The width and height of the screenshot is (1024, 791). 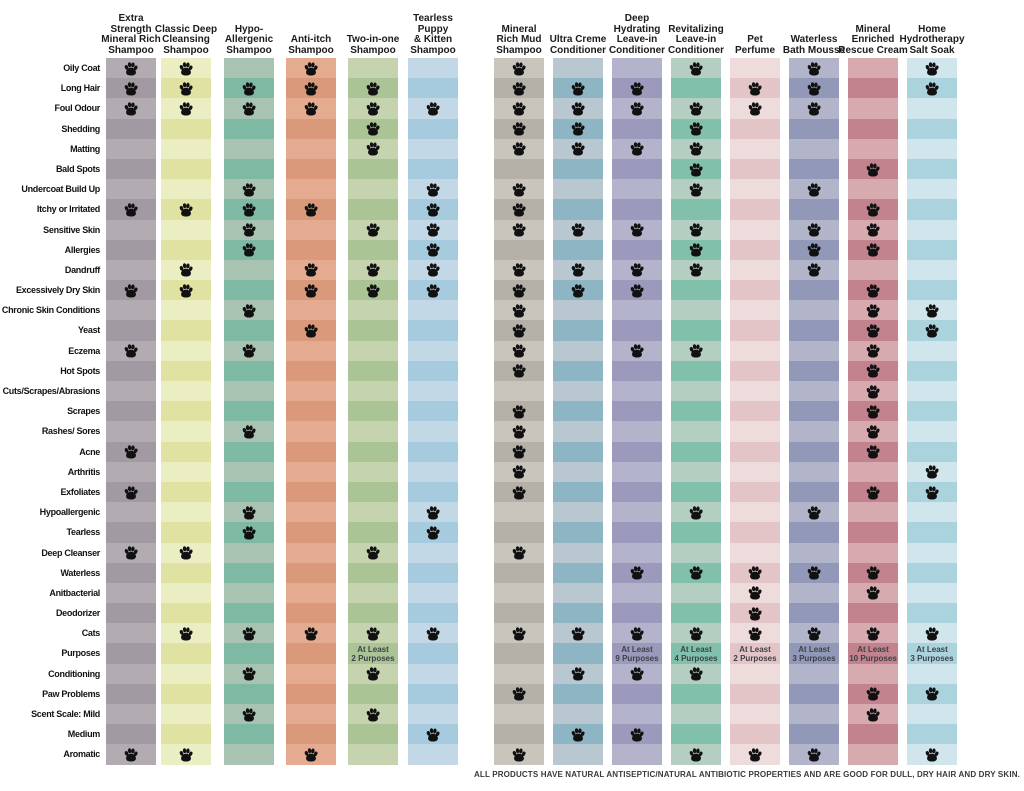 What do you see at coordinates (932, 411) in the screenshot?
I see `product-column: At Least 3 Purposes` at bounding box center [932, 411].